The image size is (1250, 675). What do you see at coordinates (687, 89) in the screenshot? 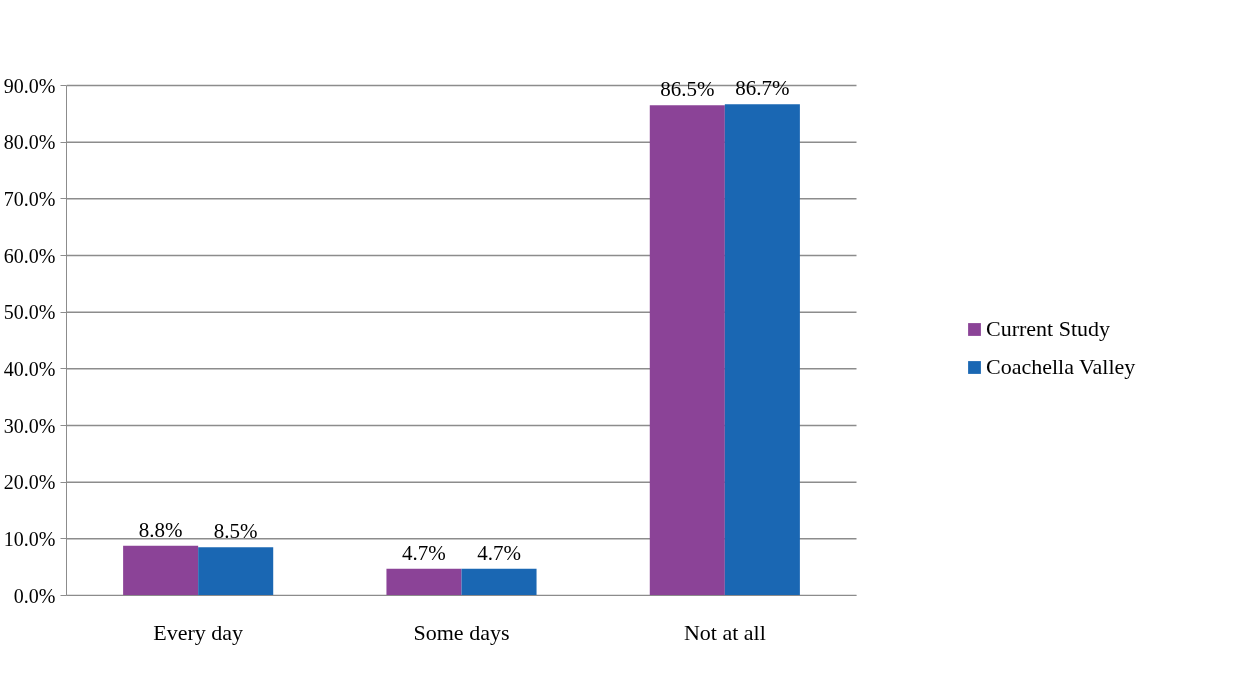
I see `data-label: 86.5%` at bounding box center [687, 89].